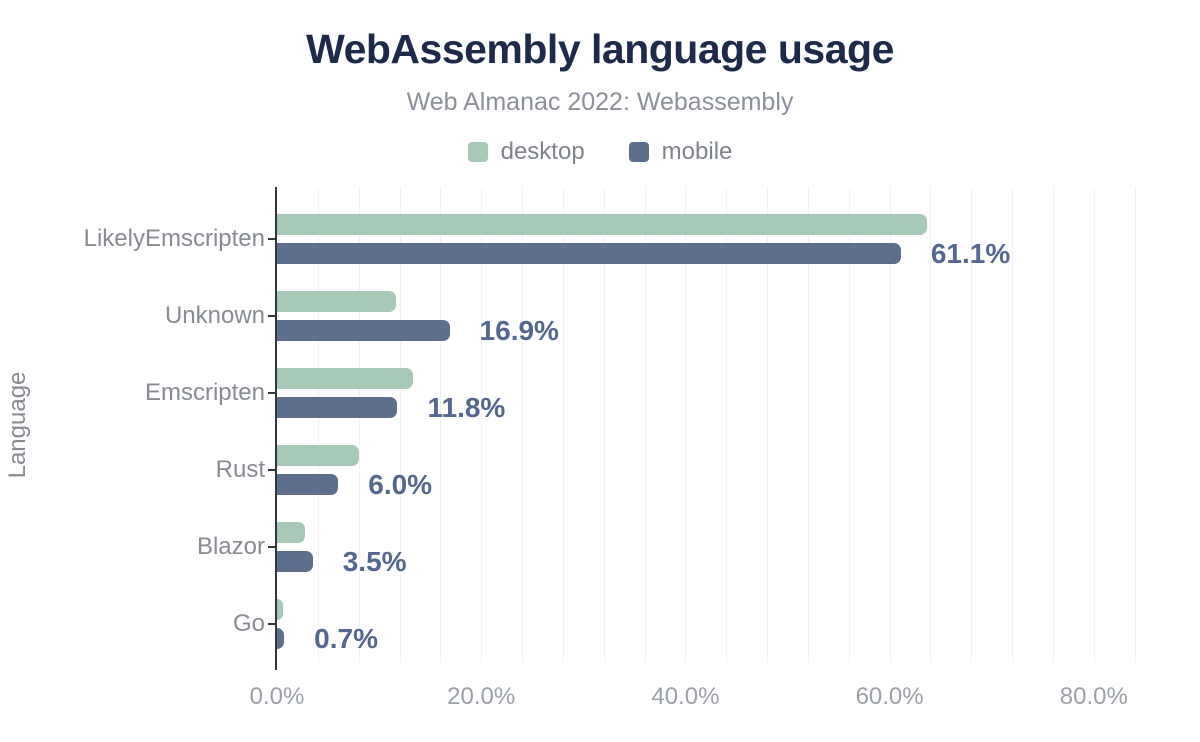 The image size is (1200, 742). What do you see at coordinates (589, 253) in the screenshot?
I see `mobile-bar-likelyemscripten` at bounding box center [589, 253].